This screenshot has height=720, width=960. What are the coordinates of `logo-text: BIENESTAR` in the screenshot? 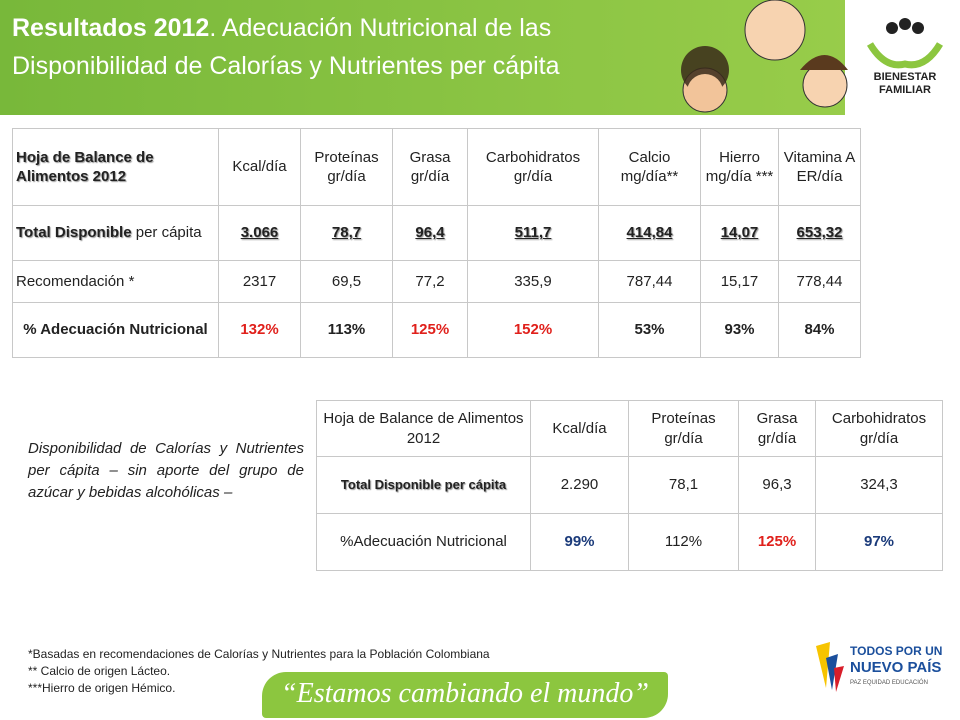 It's located at (905, 77).